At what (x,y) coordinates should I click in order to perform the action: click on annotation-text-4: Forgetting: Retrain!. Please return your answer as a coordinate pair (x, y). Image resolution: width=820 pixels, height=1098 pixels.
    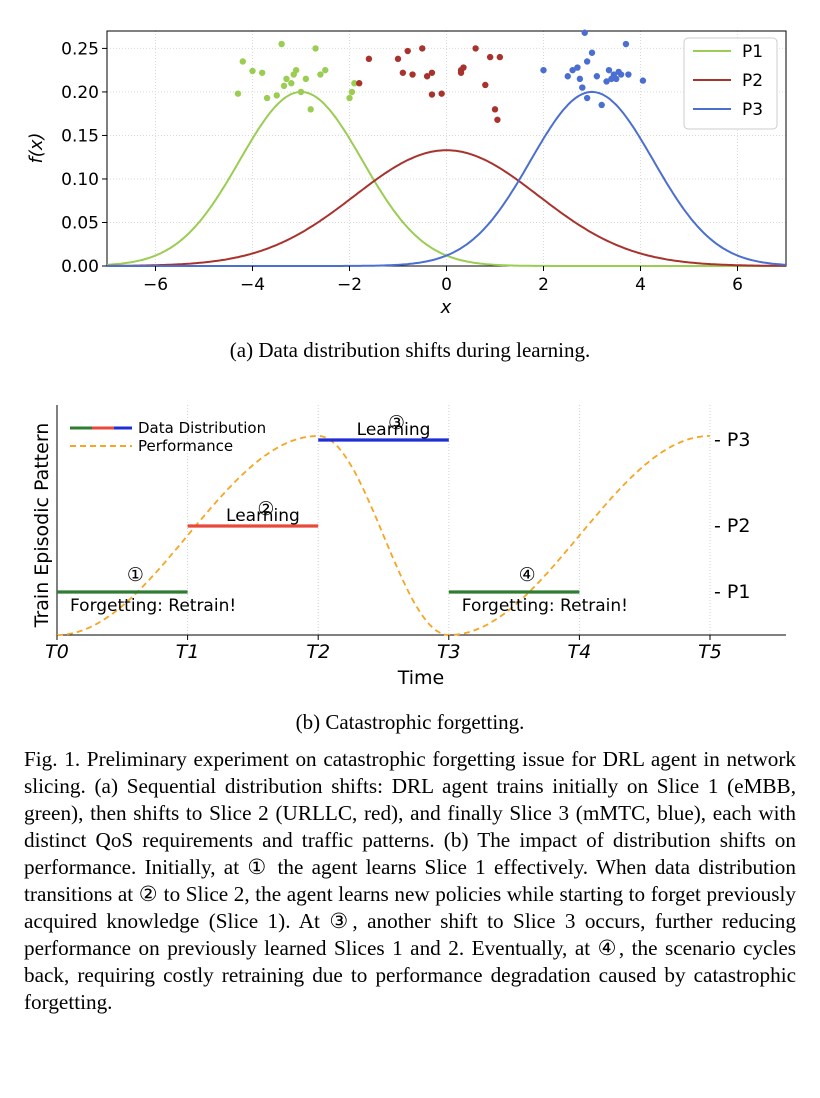
    Looking at the image, I should click on (545, 606).